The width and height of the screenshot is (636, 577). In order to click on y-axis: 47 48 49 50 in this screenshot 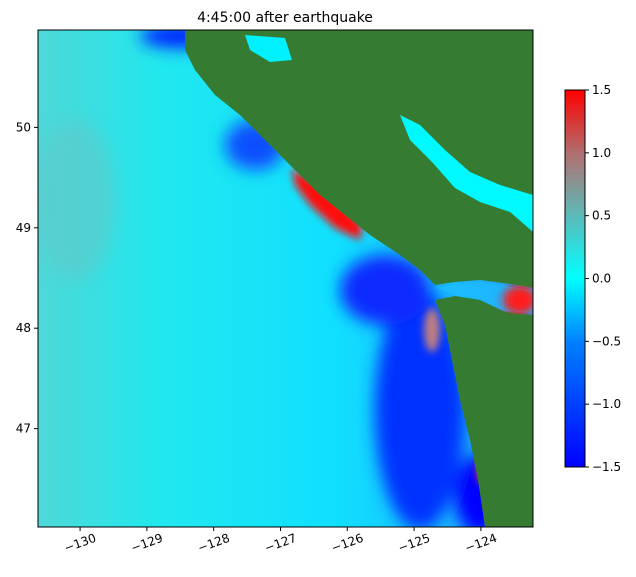, I will do `click(27, 278)`.